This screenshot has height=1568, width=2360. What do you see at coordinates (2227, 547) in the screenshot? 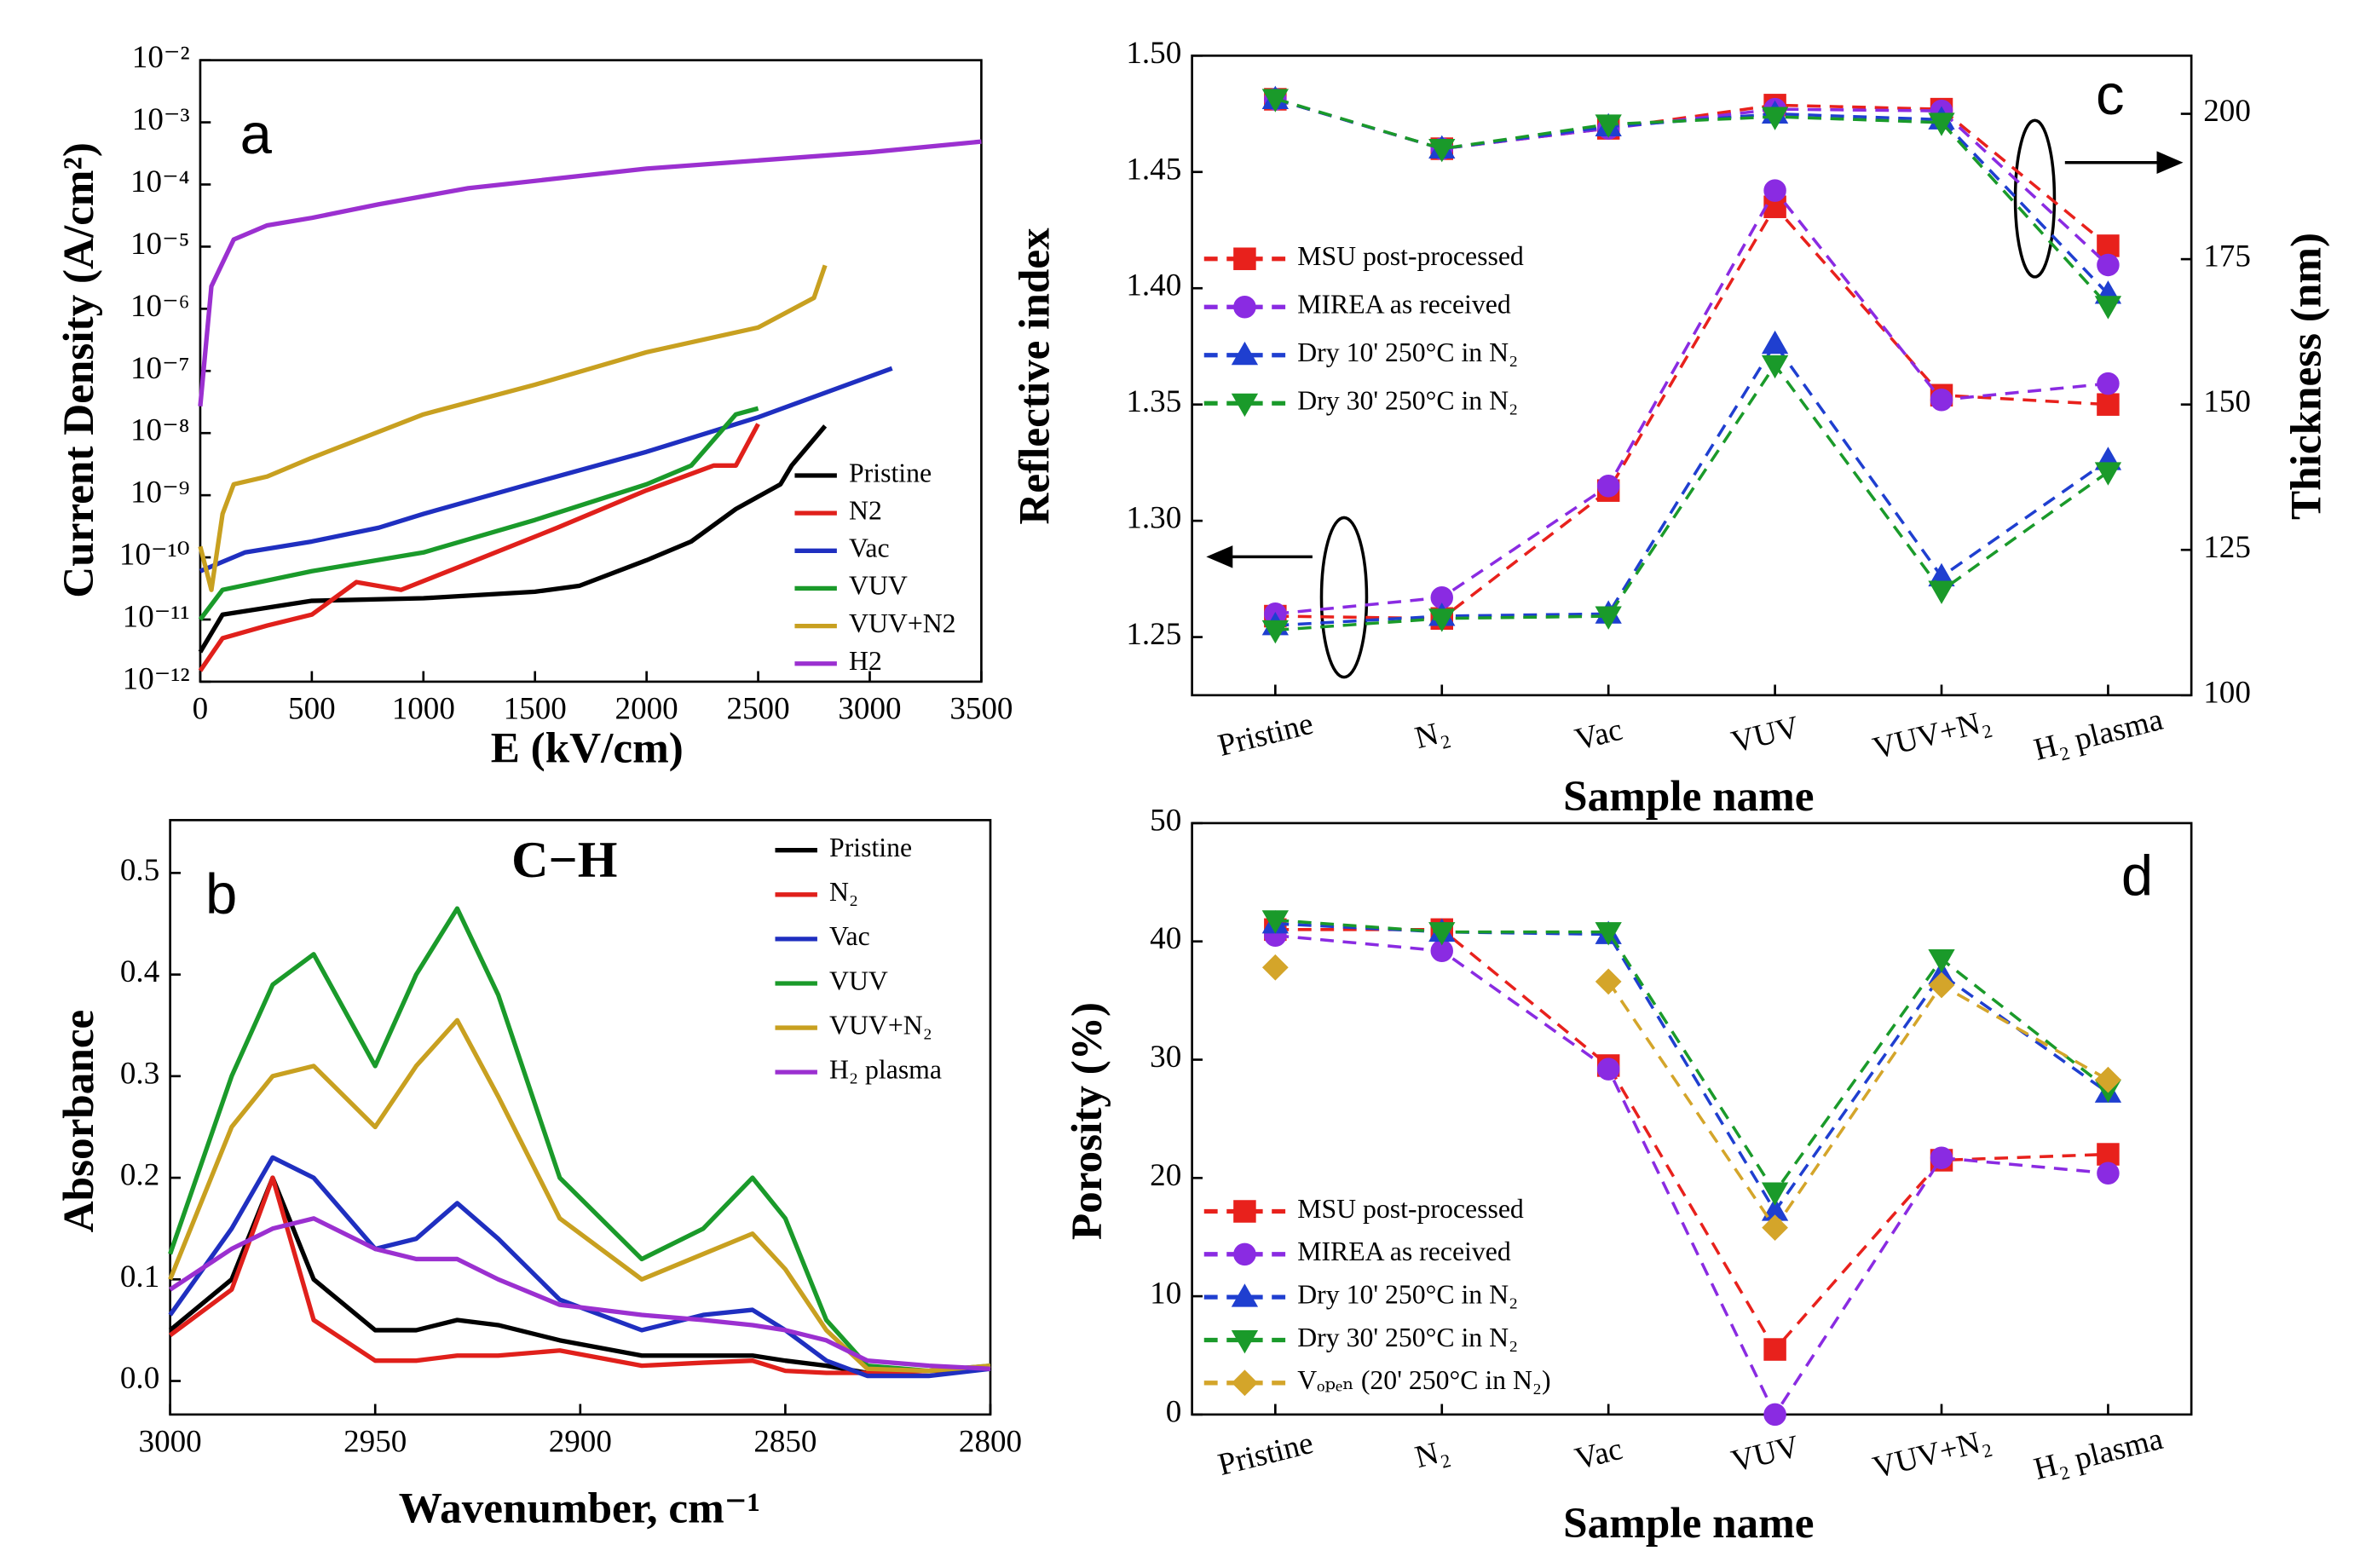
I see `y2-tick-label: 125` at bounding box center [2227, 547].